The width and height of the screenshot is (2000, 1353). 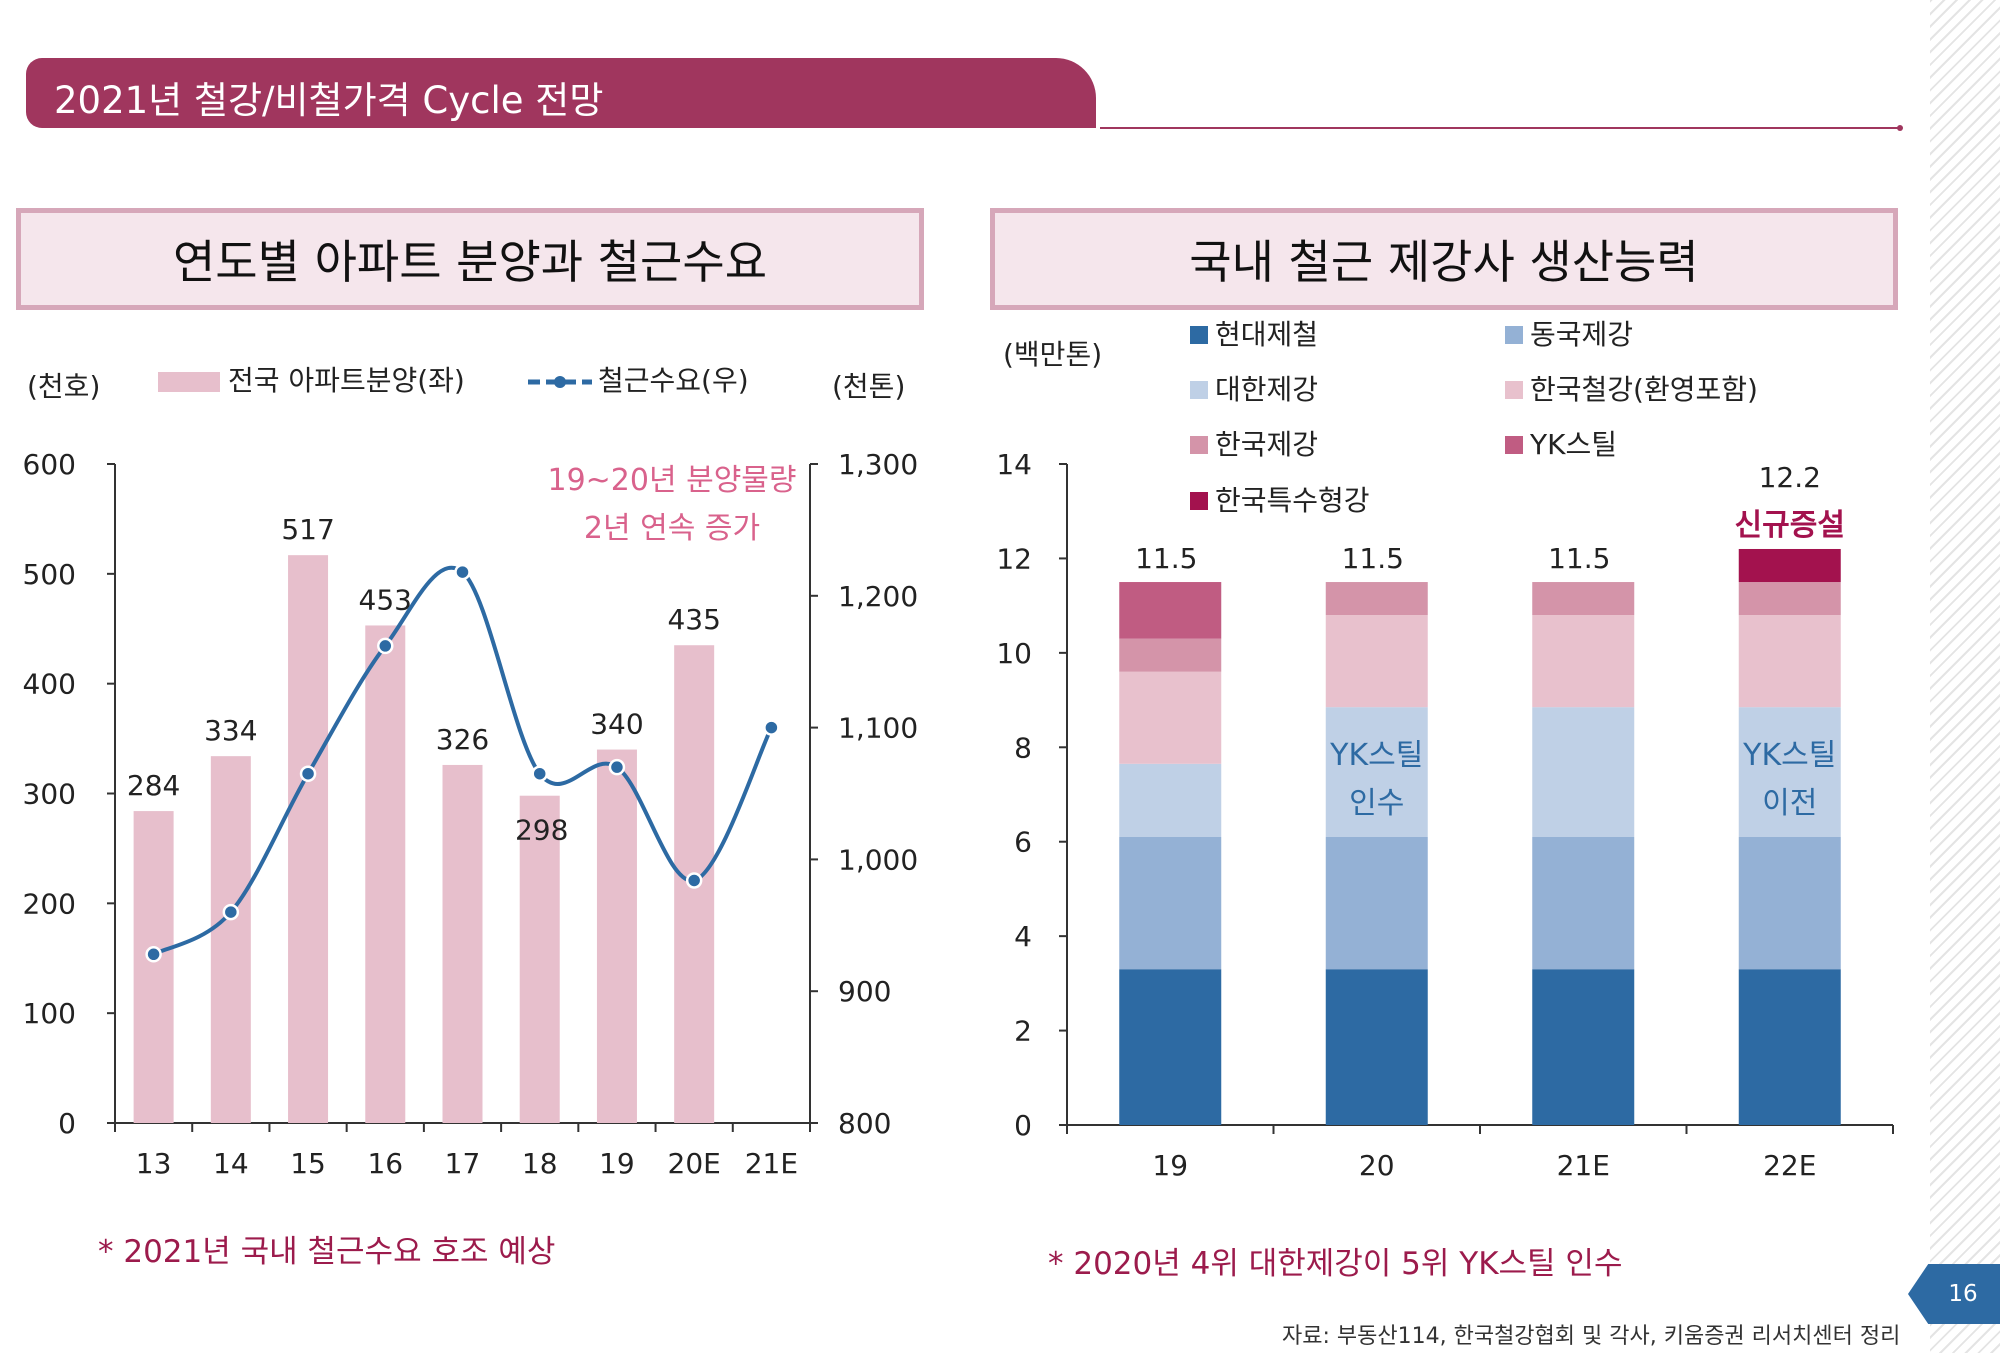 I want to click on x-tick-label: 18, so click(x=540, y=1163).